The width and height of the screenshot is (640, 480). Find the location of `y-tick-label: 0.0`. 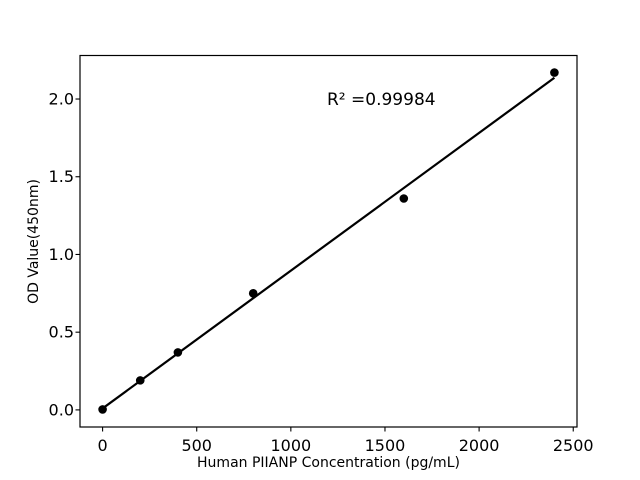

y-tick-label: 0.0 is located at coordinates (61, 409).